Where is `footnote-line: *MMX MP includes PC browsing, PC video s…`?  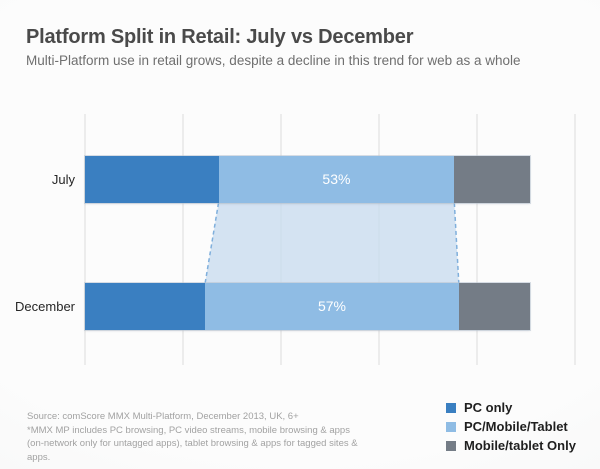
footnote-line: *MMX MP includes PC browsing, PC video s… is located at coordinates (192, 443).